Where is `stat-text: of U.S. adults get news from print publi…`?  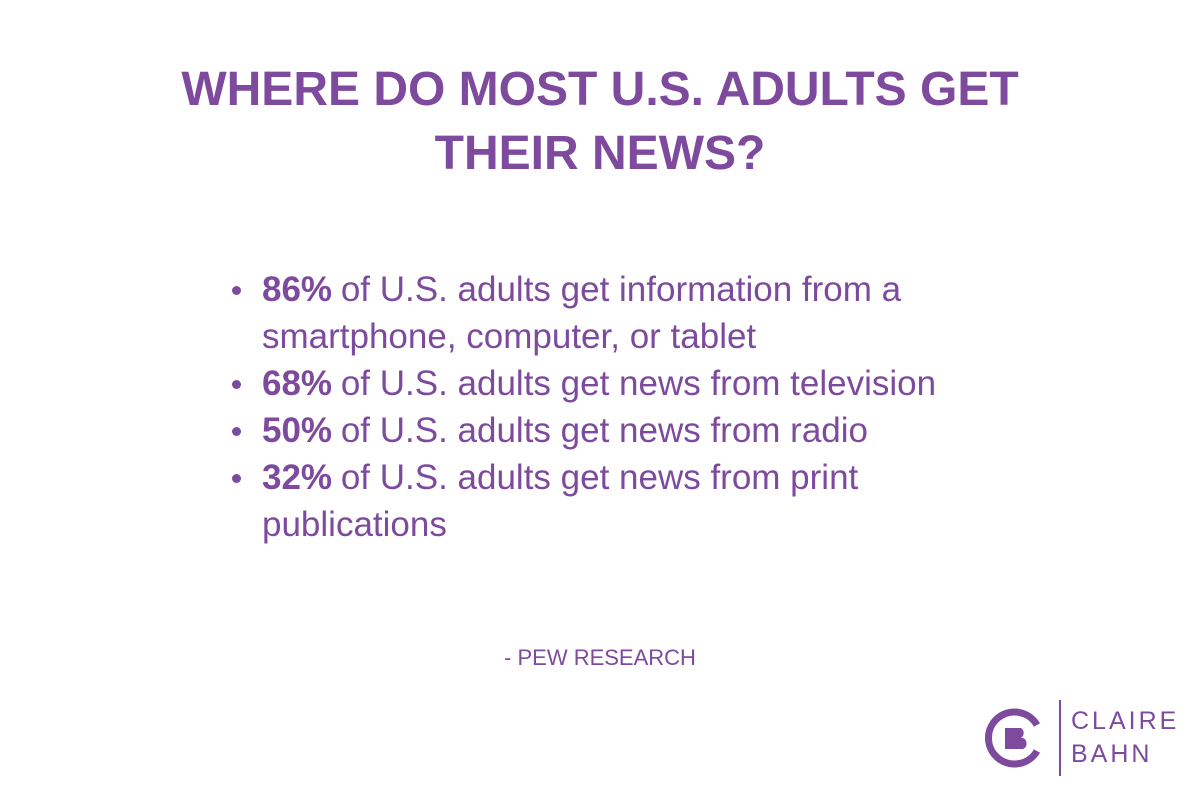
stat-text: of U.S. adults get news from print publi… is located at coordinates (560, 501).